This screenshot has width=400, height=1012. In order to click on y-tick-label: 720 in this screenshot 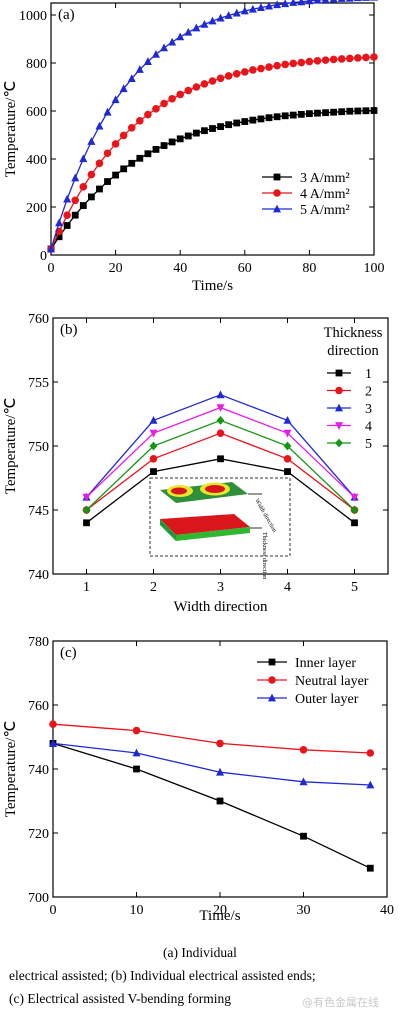, I will do `click(38, 834)`.